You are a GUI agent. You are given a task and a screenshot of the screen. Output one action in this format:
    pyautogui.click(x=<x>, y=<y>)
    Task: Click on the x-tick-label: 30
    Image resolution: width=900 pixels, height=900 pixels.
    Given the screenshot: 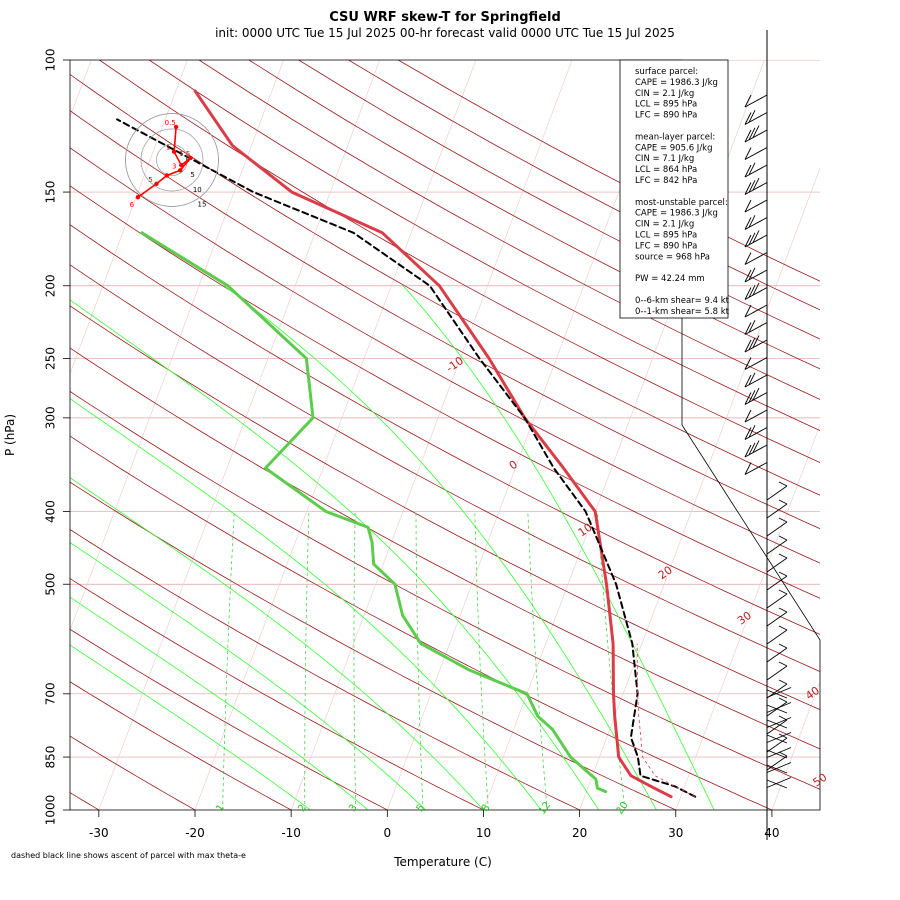 What is the action you would take?
    pyautogui.click(x=675, y=833)
    